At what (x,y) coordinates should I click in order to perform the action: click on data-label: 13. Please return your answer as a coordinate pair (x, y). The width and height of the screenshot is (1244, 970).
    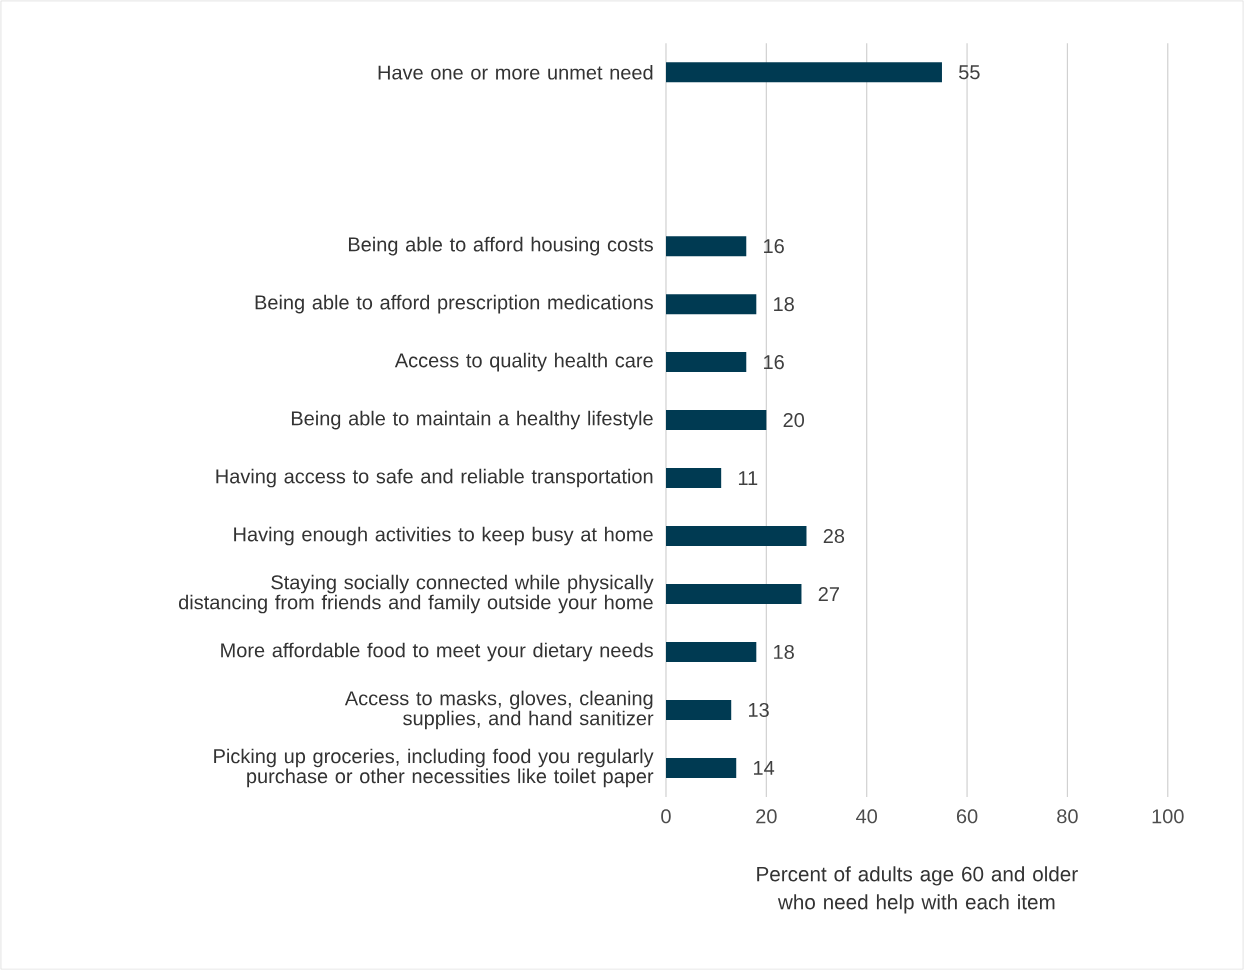
    Looking at the image, I should click on (759, 709).